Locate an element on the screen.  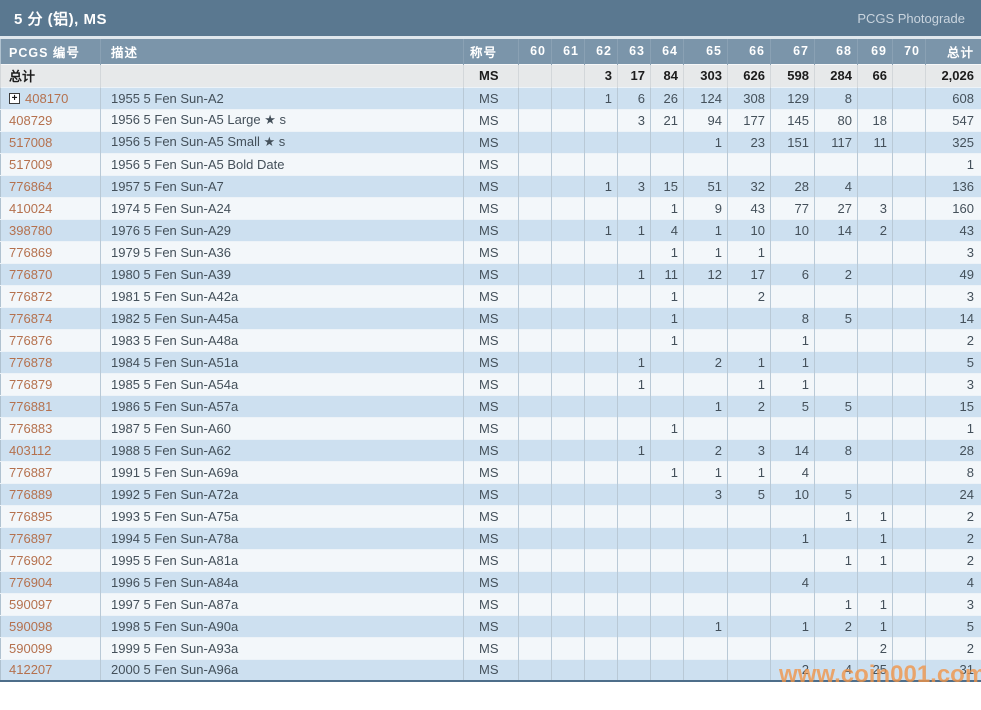
pcgs-number-link: 776897 is located at coordinates (31, 538).